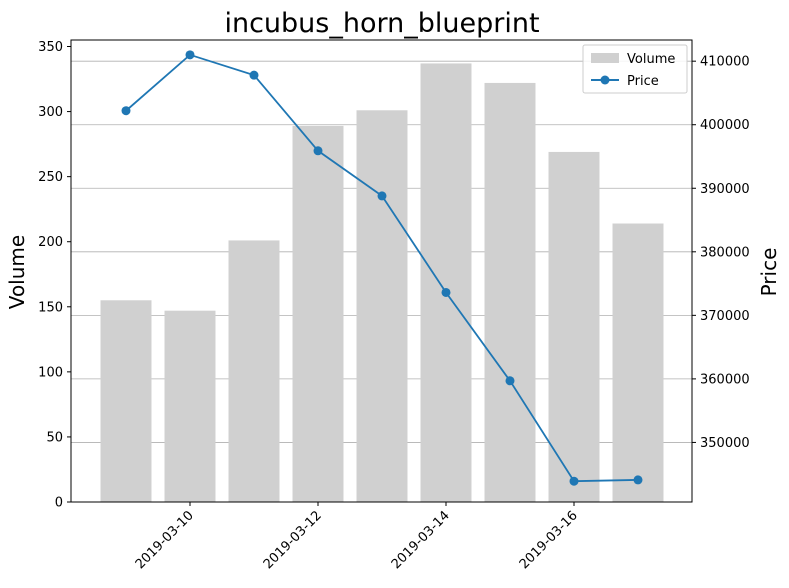 The height and width of the screenshot is (588, 789). What do you see at coordinates (605, 58) in the screenshot?
I see `legend-volume-swatch` at bounding box center [605, 58].